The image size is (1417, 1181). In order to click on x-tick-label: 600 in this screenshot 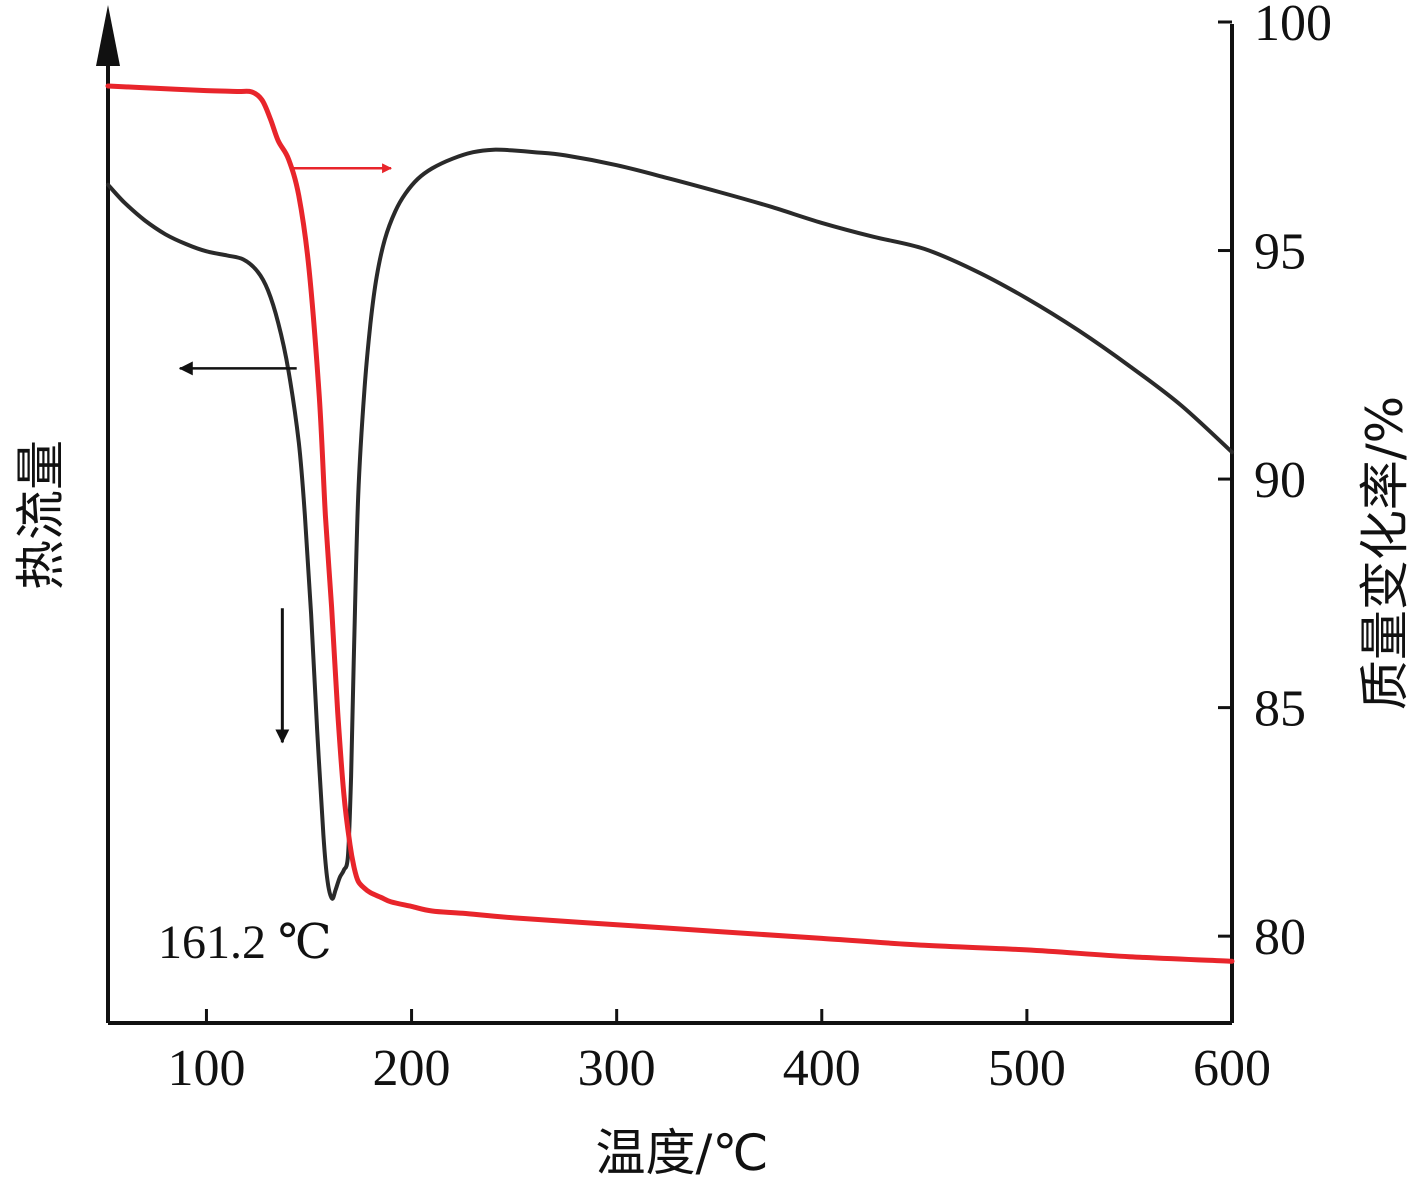, I will do `click(1232, 1068)`.